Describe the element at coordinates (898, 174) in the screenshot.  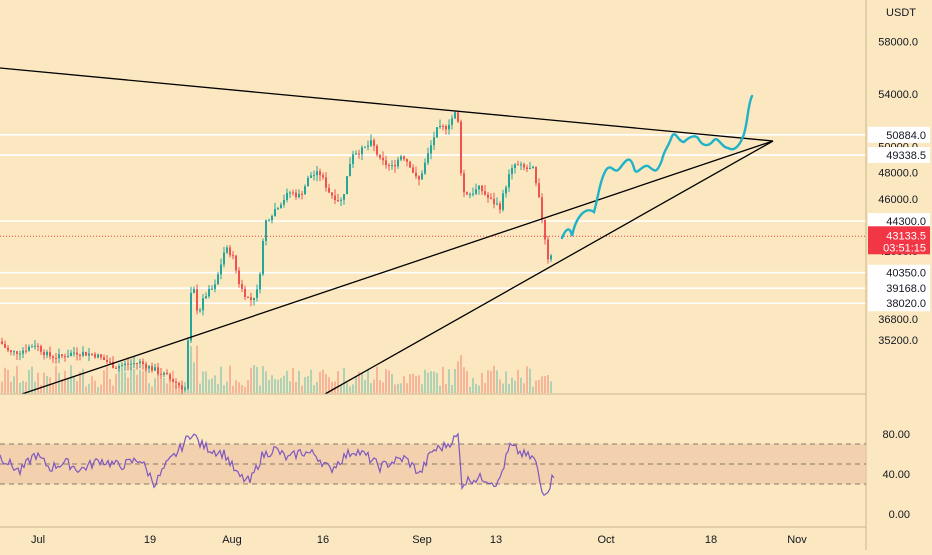
I see `price-tick-label: 48000.0` at that location.